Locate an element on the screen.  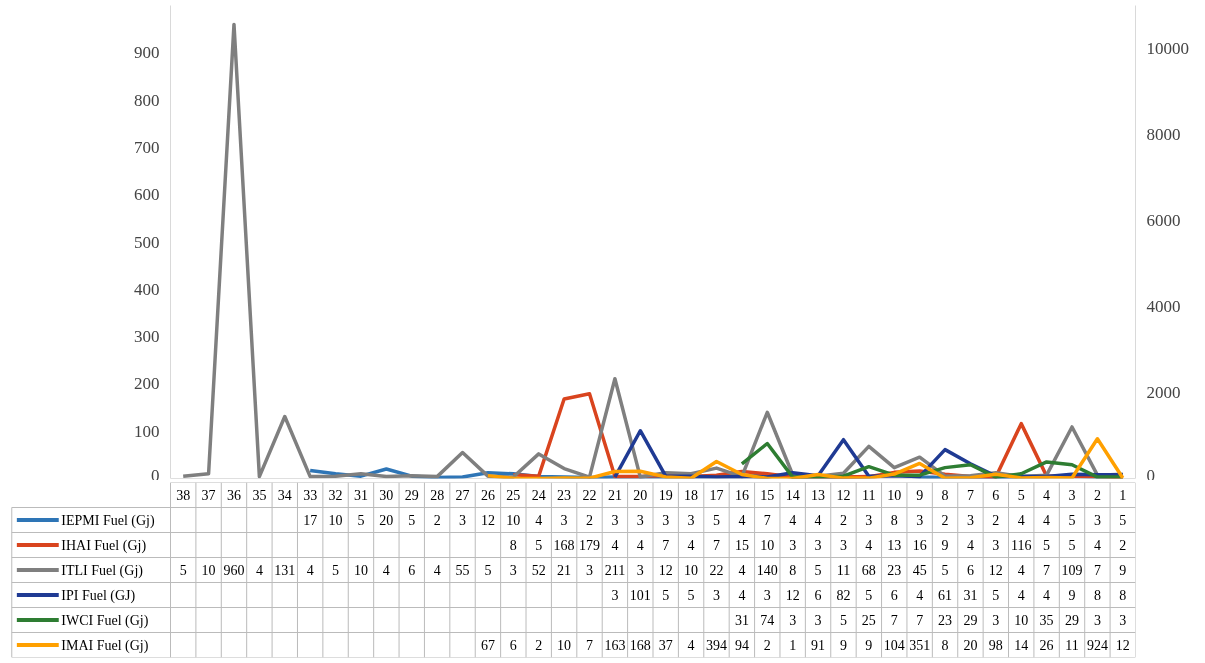
x-tick-label: 12 is located at coordinates (843, 495).